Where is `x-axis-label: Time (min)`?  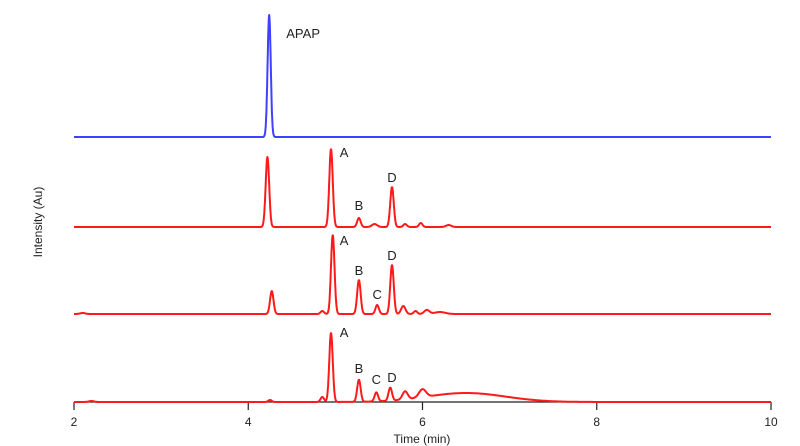
x-axis-label: Time (min) is located at coordinates (422, 439).